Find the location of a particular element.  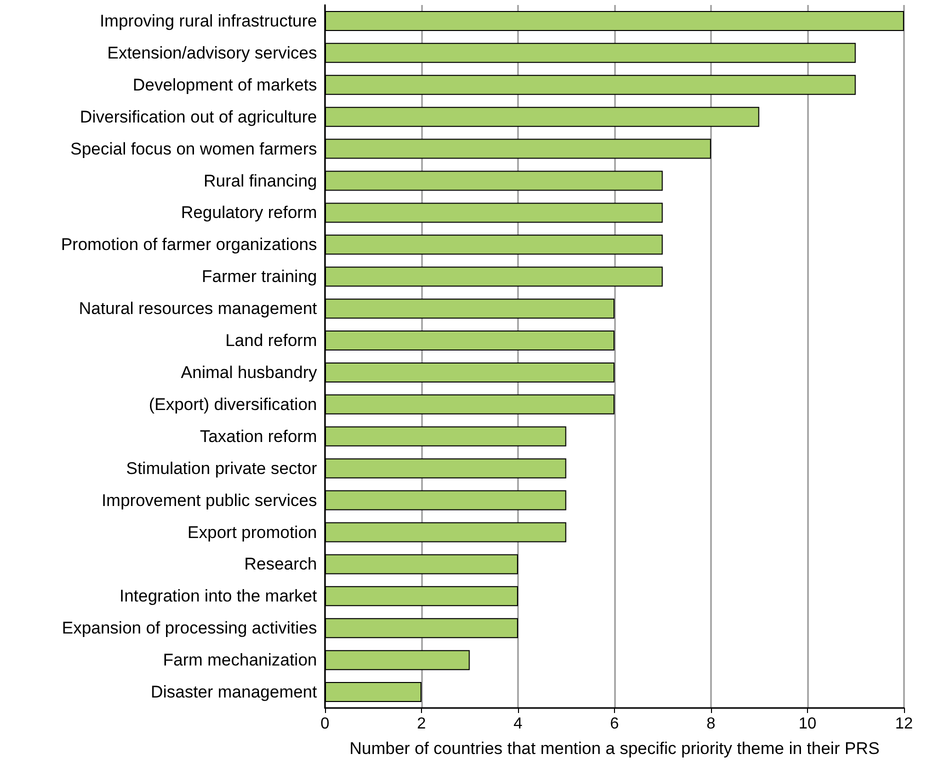

y-tick-label: Taxation reform is located at coordinates (258, 436).